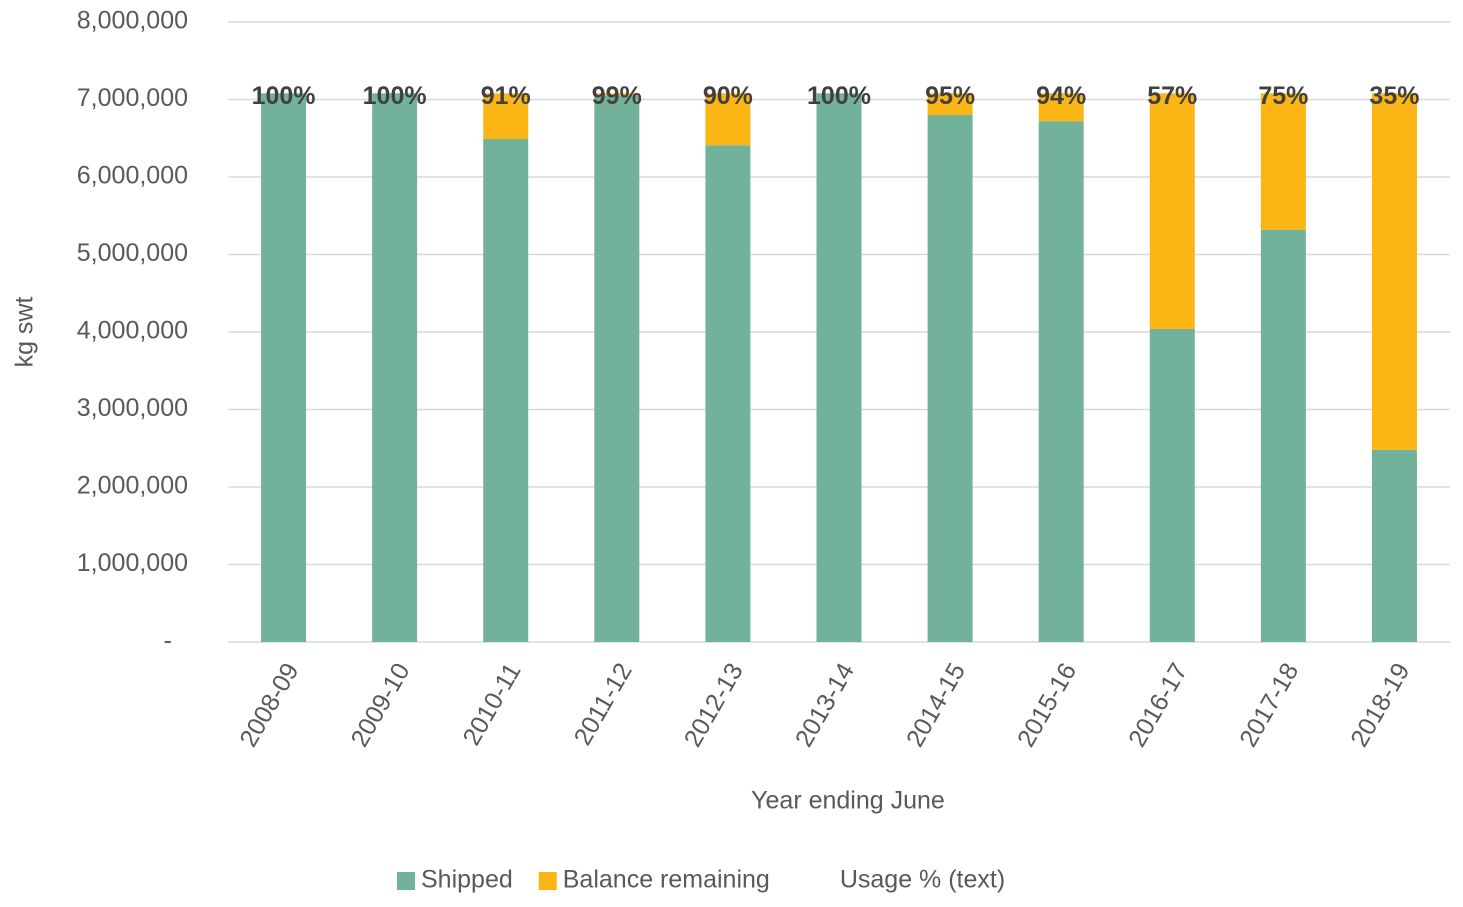  What do you see at coordinates (1380, 704) in the screenshot?
I see `x-tick-label: 2018-19` at bounding box center [1380, 704].